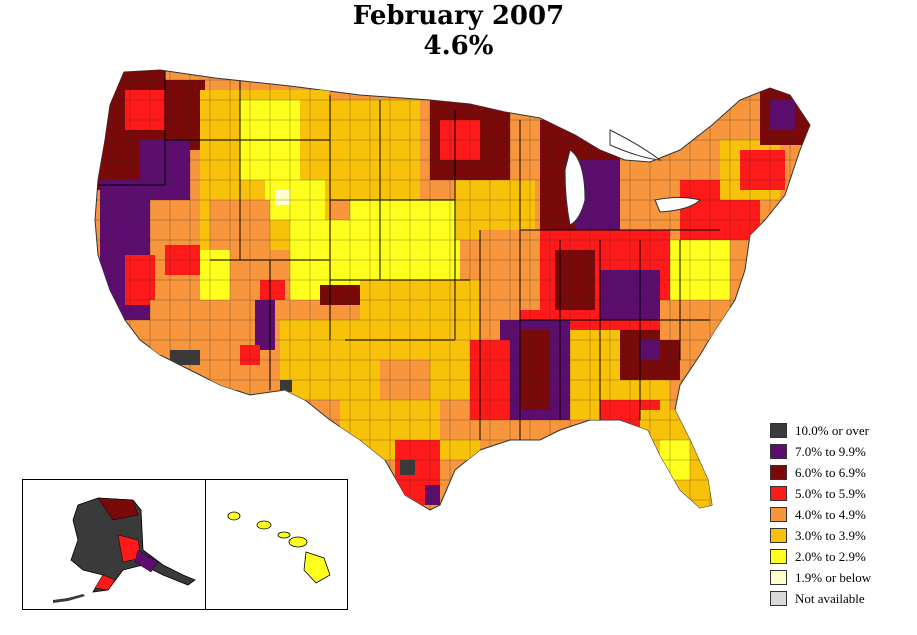  I want to click on legend-item: 10.0% or over, so click(840, 431).